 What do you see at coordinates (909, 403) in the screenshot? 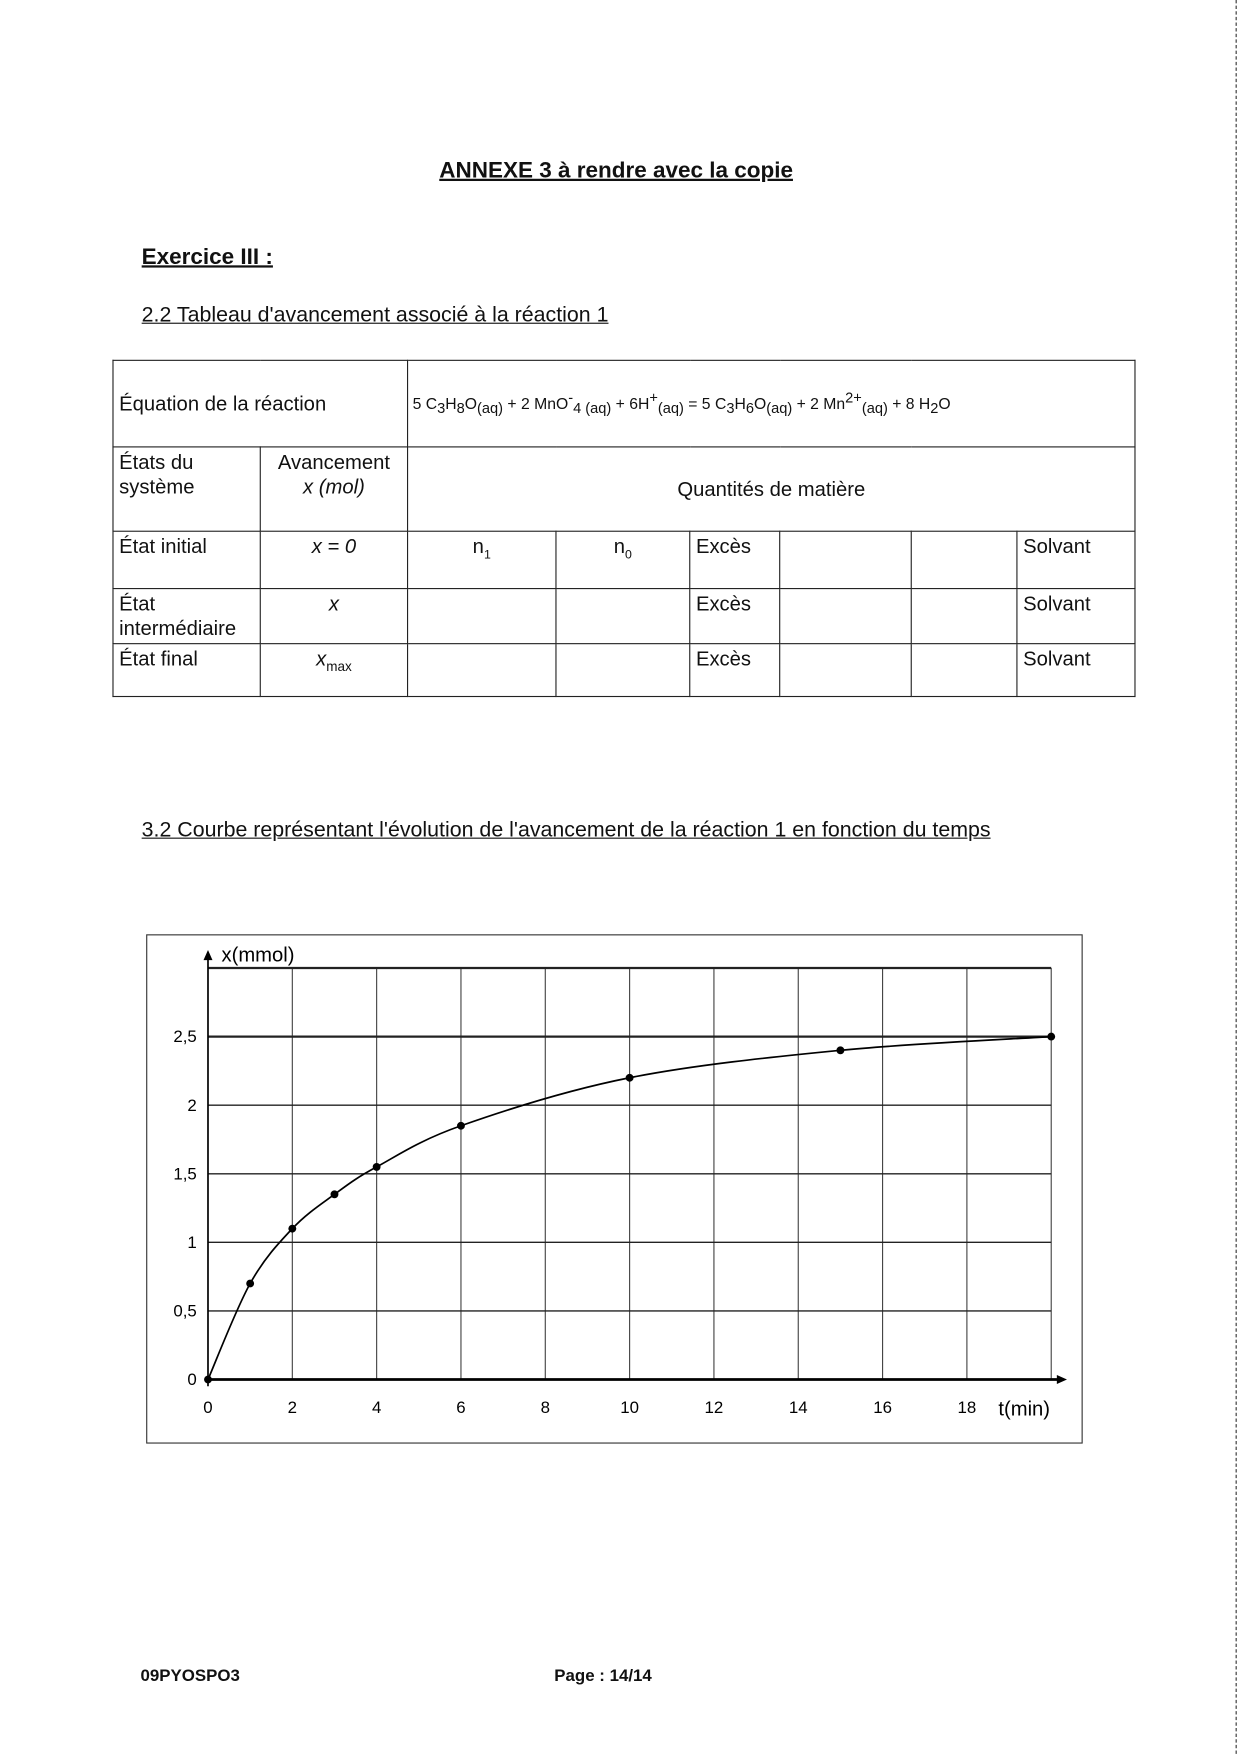
I see `equation-part: + 8 H` at bounding box center [909, 403].